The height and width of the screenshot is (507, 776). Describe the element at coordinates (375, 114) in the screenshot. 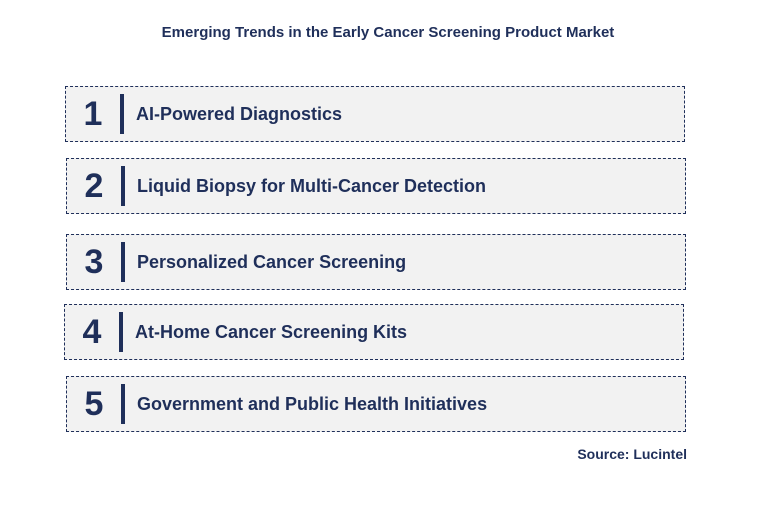

I see `trend-item-1: 1 AI-Powered Diagnostics` at that location.